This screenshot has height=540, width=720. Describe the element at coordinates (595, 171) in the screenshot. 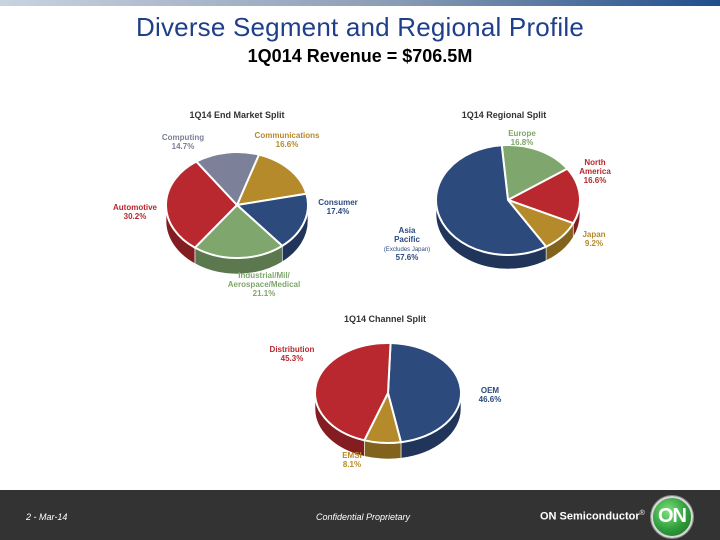

I see `slice-label-north-america-1: America` at that location.